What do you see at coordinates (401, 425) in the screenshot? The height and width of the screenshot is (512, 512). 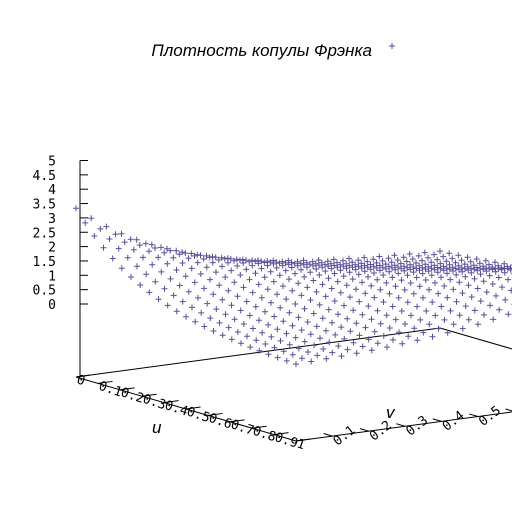 I see `y-tick-mark` at bounding box center [401, 425].